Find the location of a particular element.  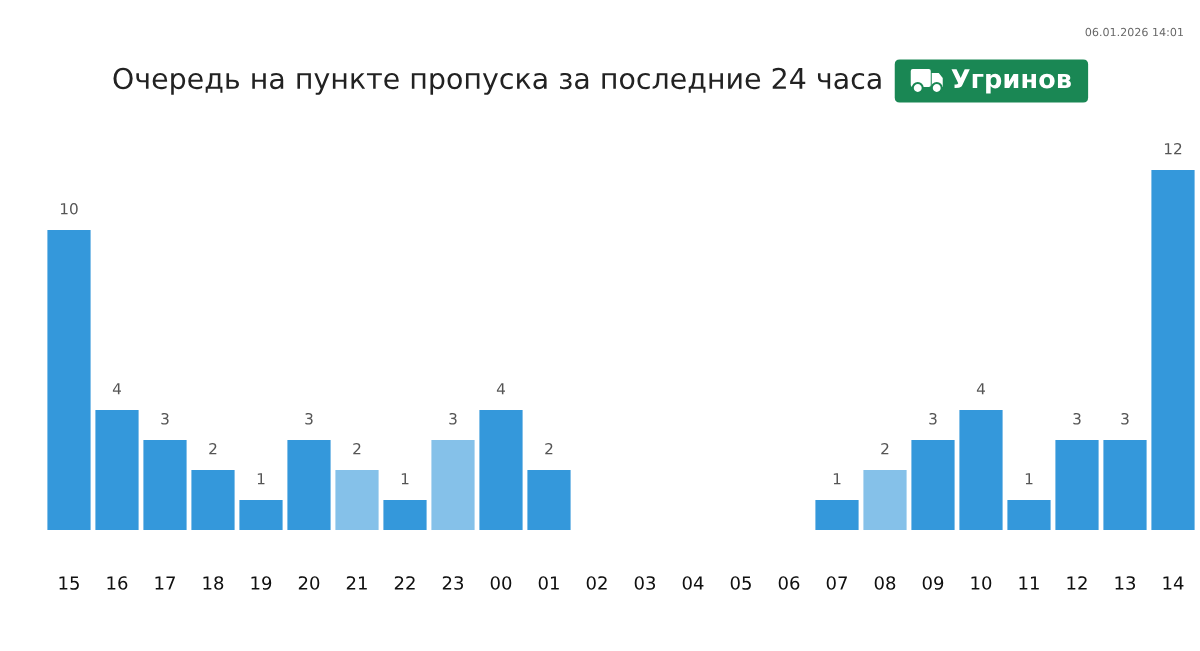

x-tick-label: 05 is located at coordinates (740, 583).